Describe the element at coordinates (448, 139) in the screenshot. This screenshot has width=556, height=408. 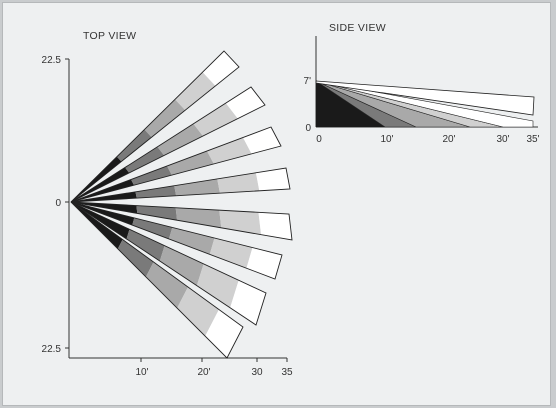
I see `side-view-x-label-20: 20'` at that location.